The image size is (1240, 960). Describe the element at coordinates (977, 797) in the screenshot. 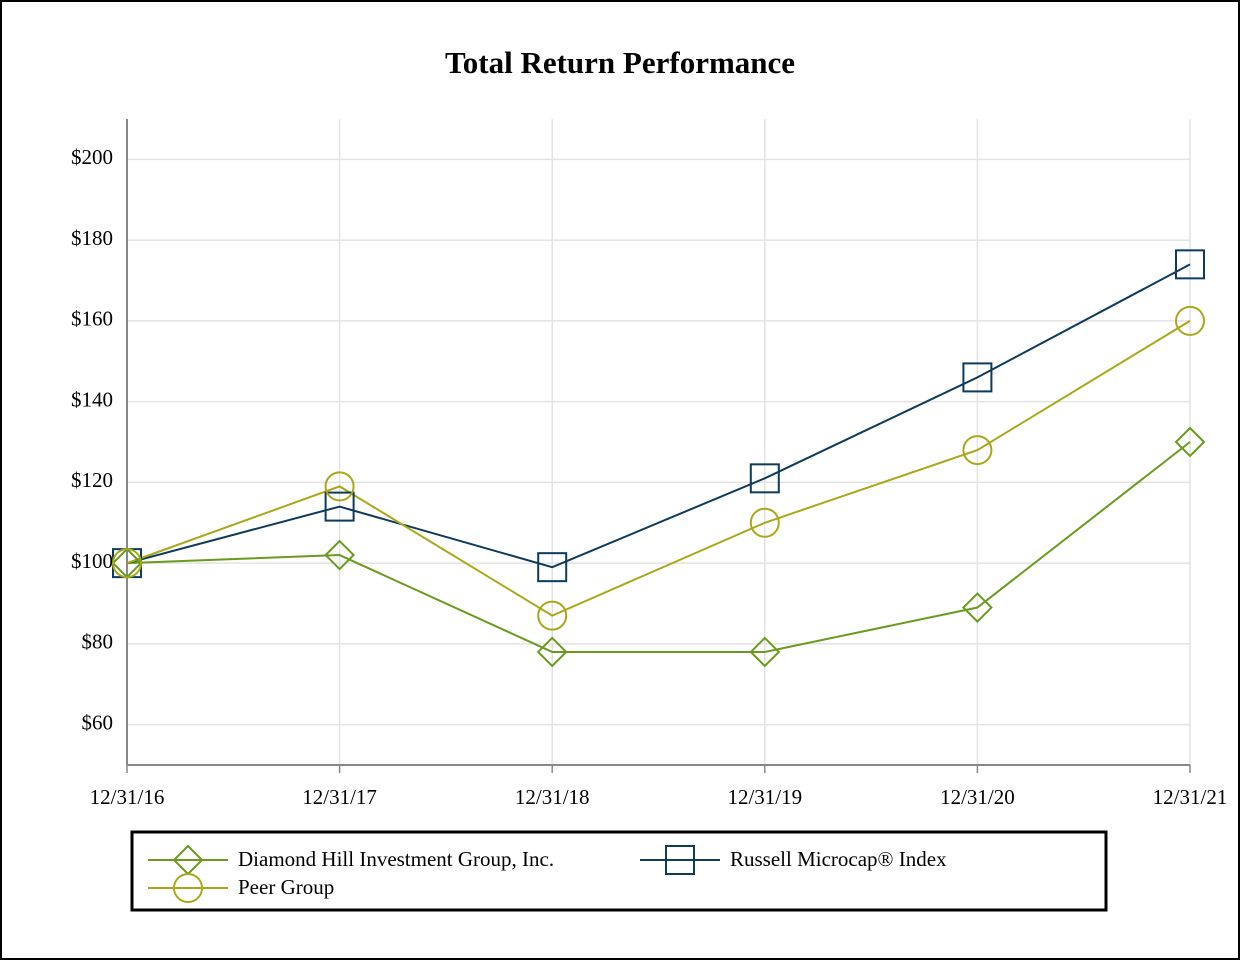

I see `x-tick-label: 12/31/20` at that location.